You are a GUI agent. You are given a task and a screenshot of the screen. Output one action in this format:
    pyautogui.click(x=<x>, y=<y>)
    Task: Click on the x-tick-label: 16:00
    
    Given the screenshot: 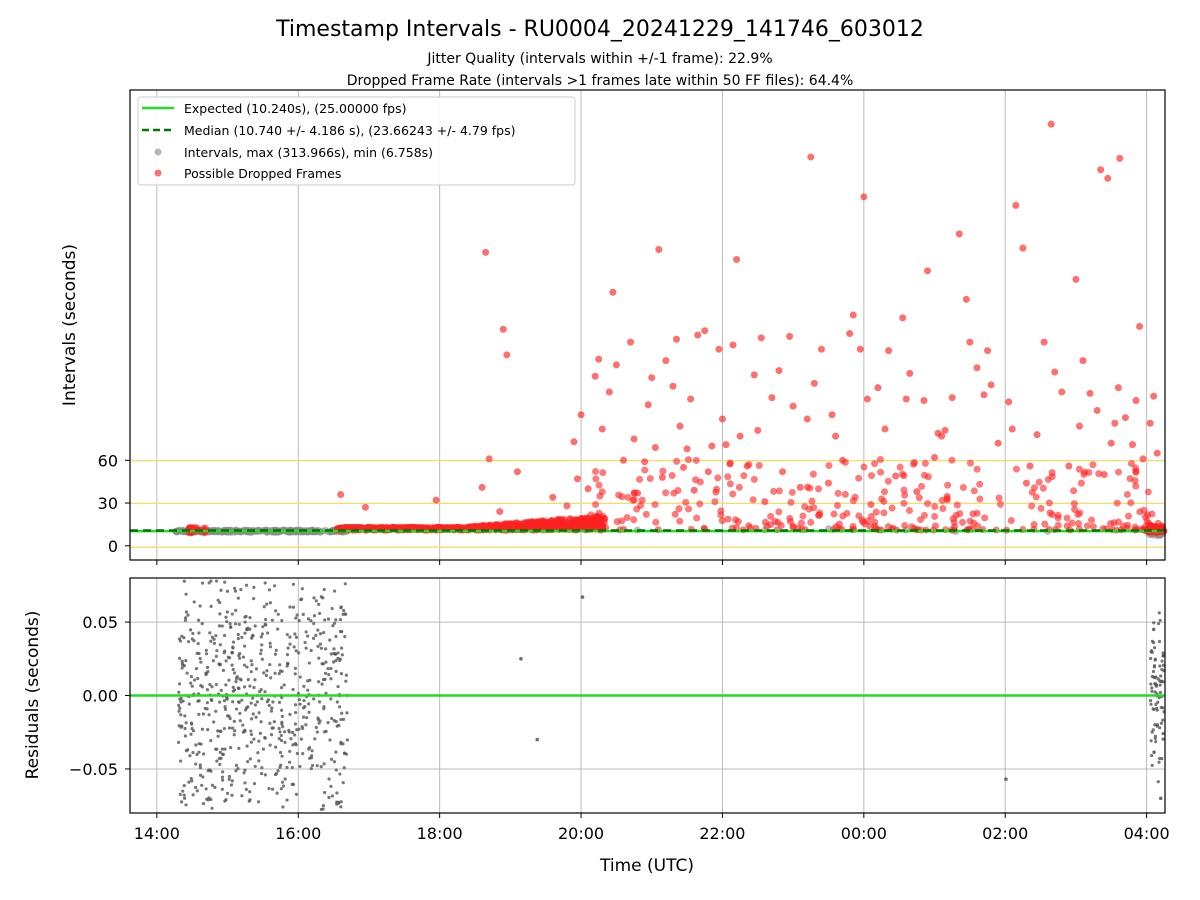 What is the action you would take?
    pyautogui.click(x=298, y=833)
    